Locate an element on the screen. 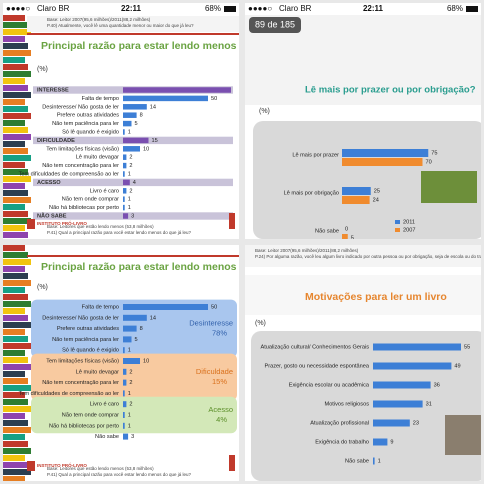 Image resolution: width=484 pixels, height=484 pixels. logo-box is located at coordinates (31, 224).